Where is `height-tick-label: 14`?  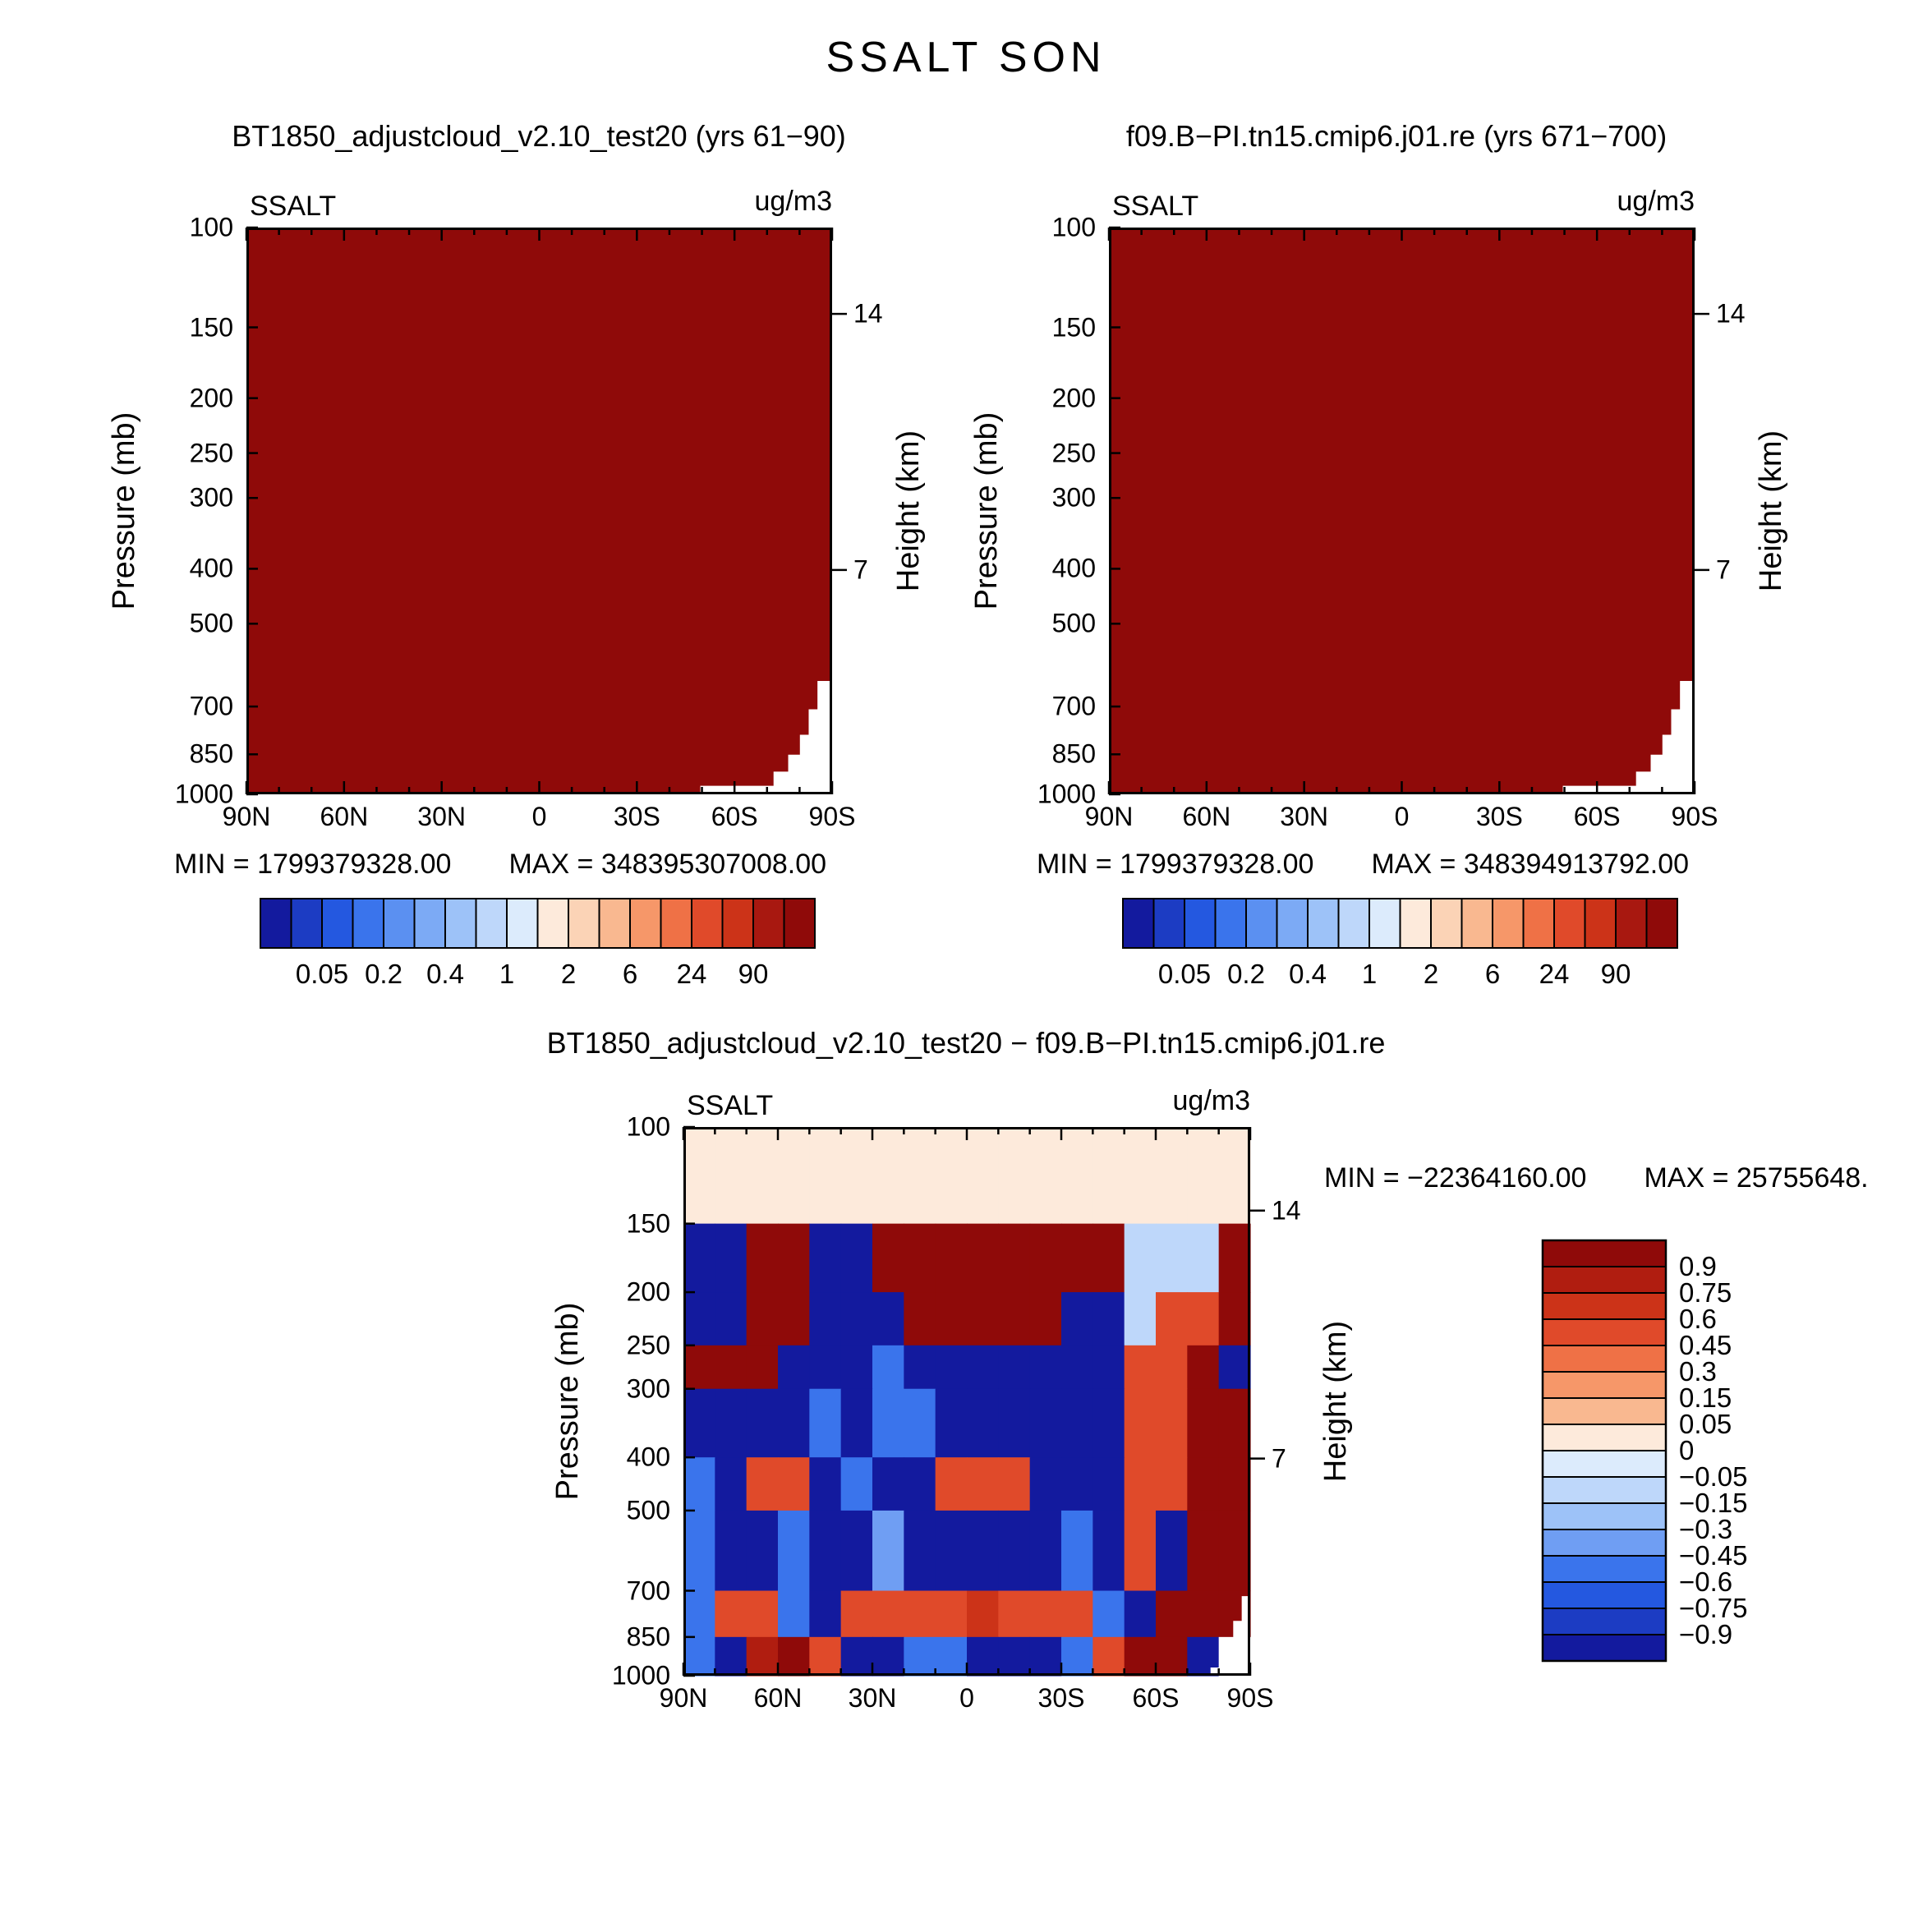
height-tick-label: 14 is located at coordinates (1731, 313).